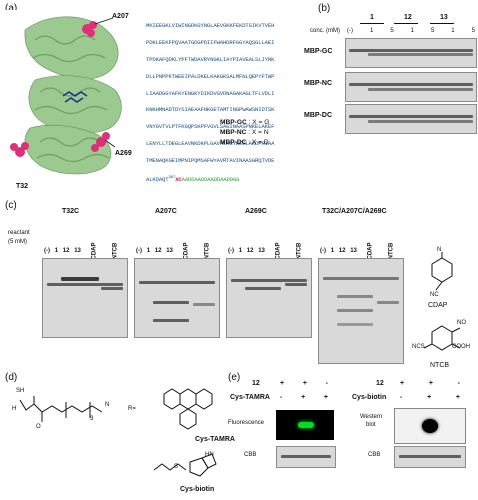  What do you see at coordinates (188, 409) in the screenshot?
I see `tamra-structure` at bounding box center [188, 409].